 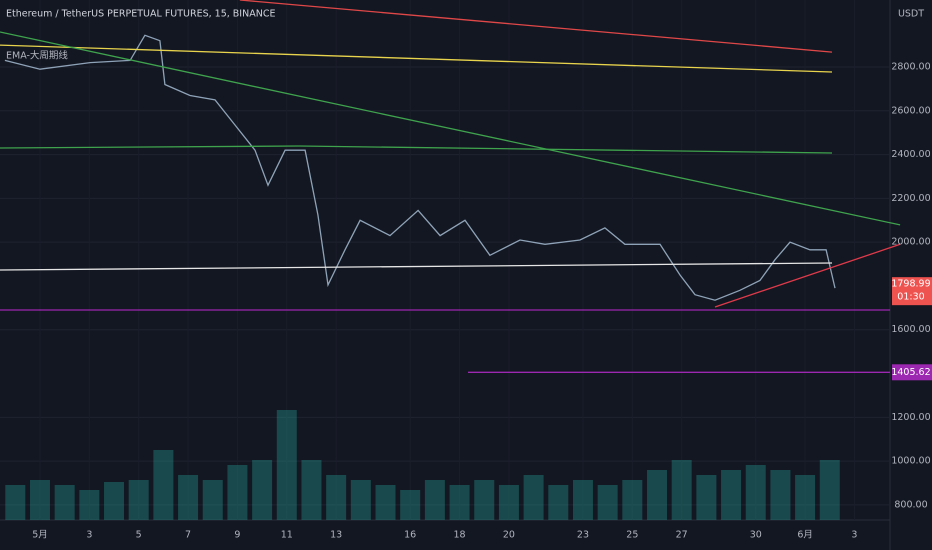 What do you see at coordinates (910, 297) in the screenshot?
I see `countdown-label: 01:30` at bounding box center [910, 297].